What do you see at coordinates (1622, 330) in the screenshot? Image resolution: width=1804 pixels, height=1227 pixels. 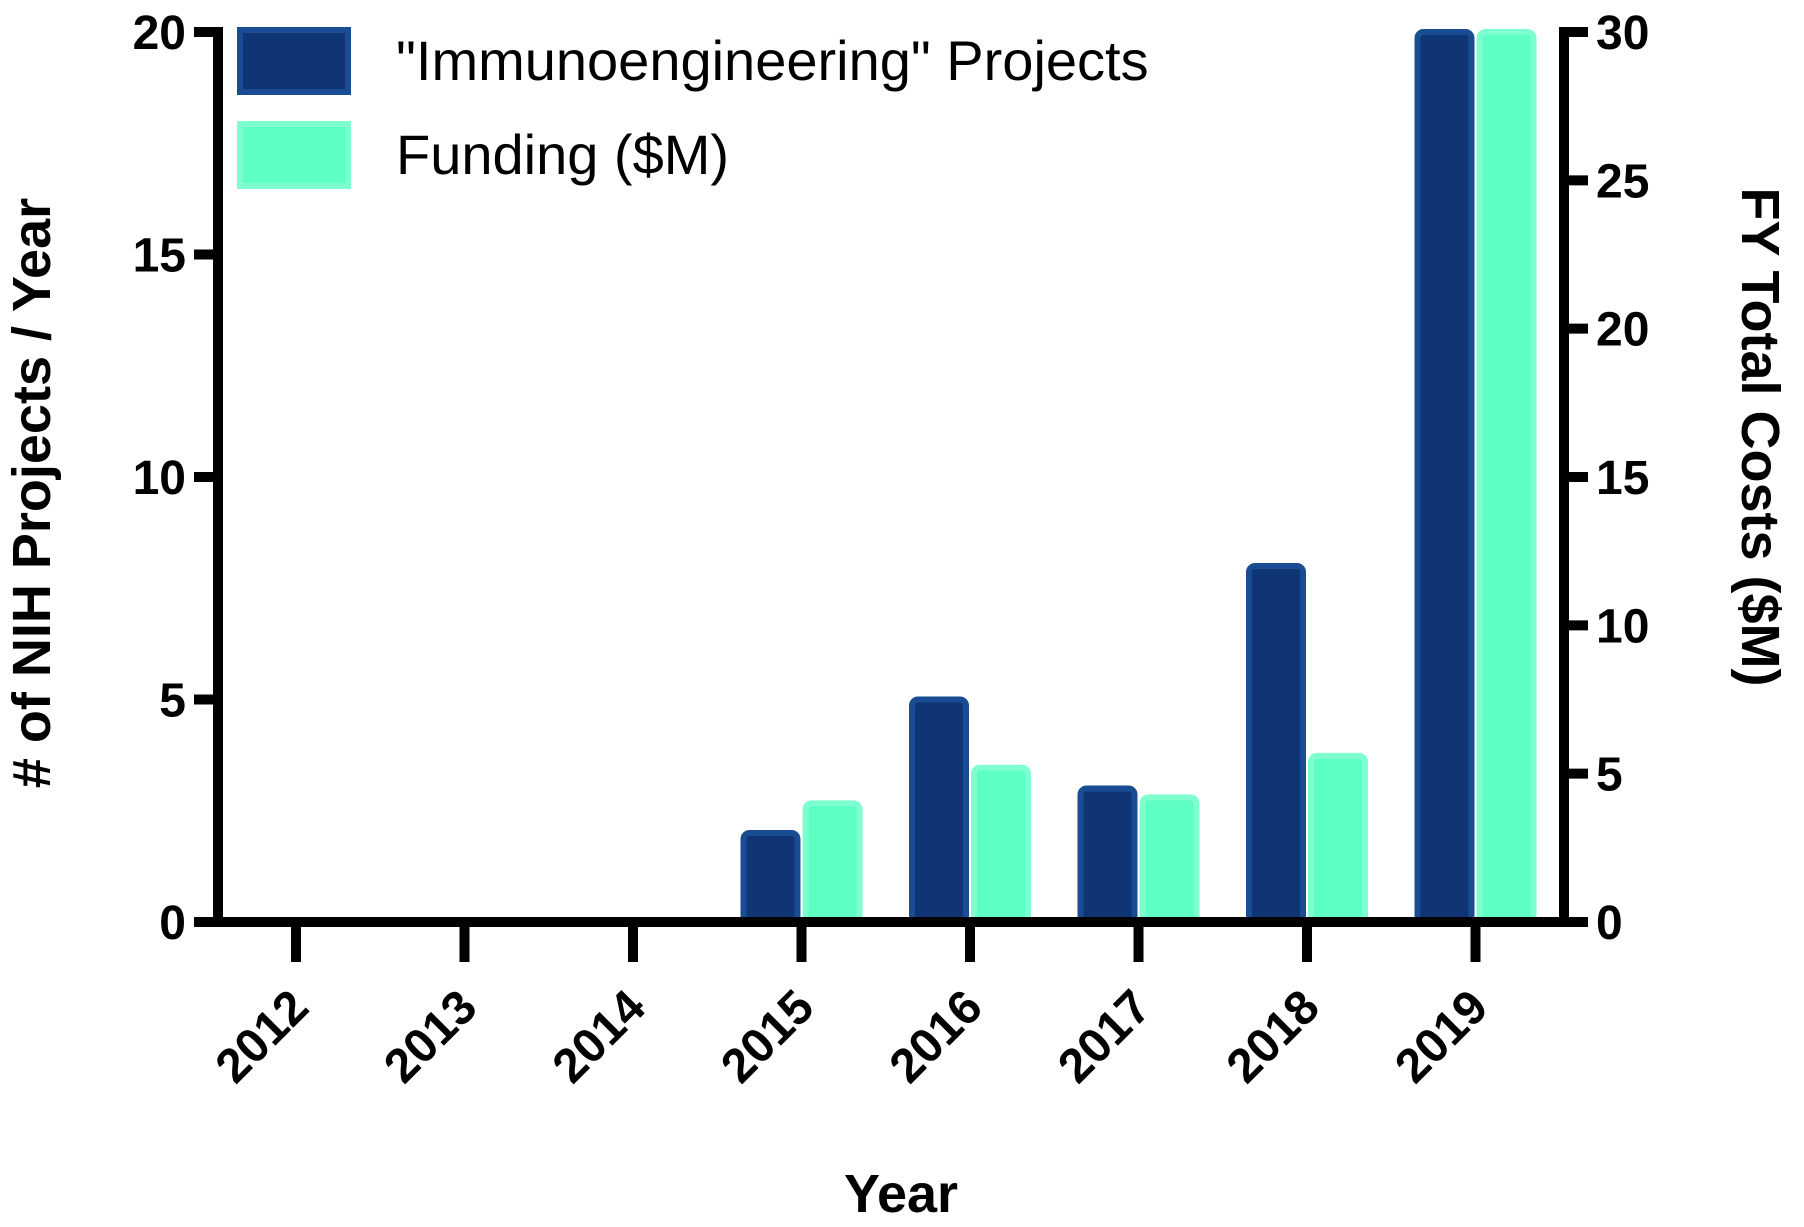 I see `right-y-tick-label-20: 20` at bounding box center [1622, 330].